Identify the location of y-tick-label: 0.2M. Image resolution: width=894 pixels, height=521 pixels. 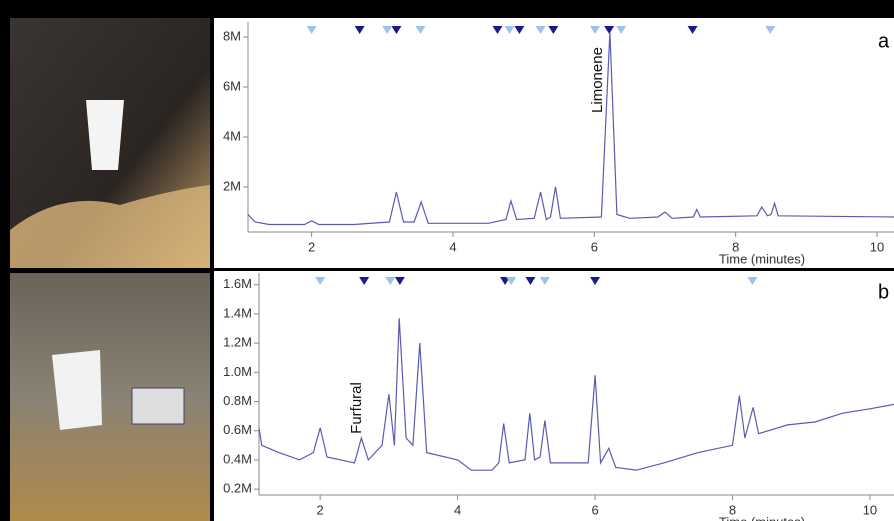
(237, 488).